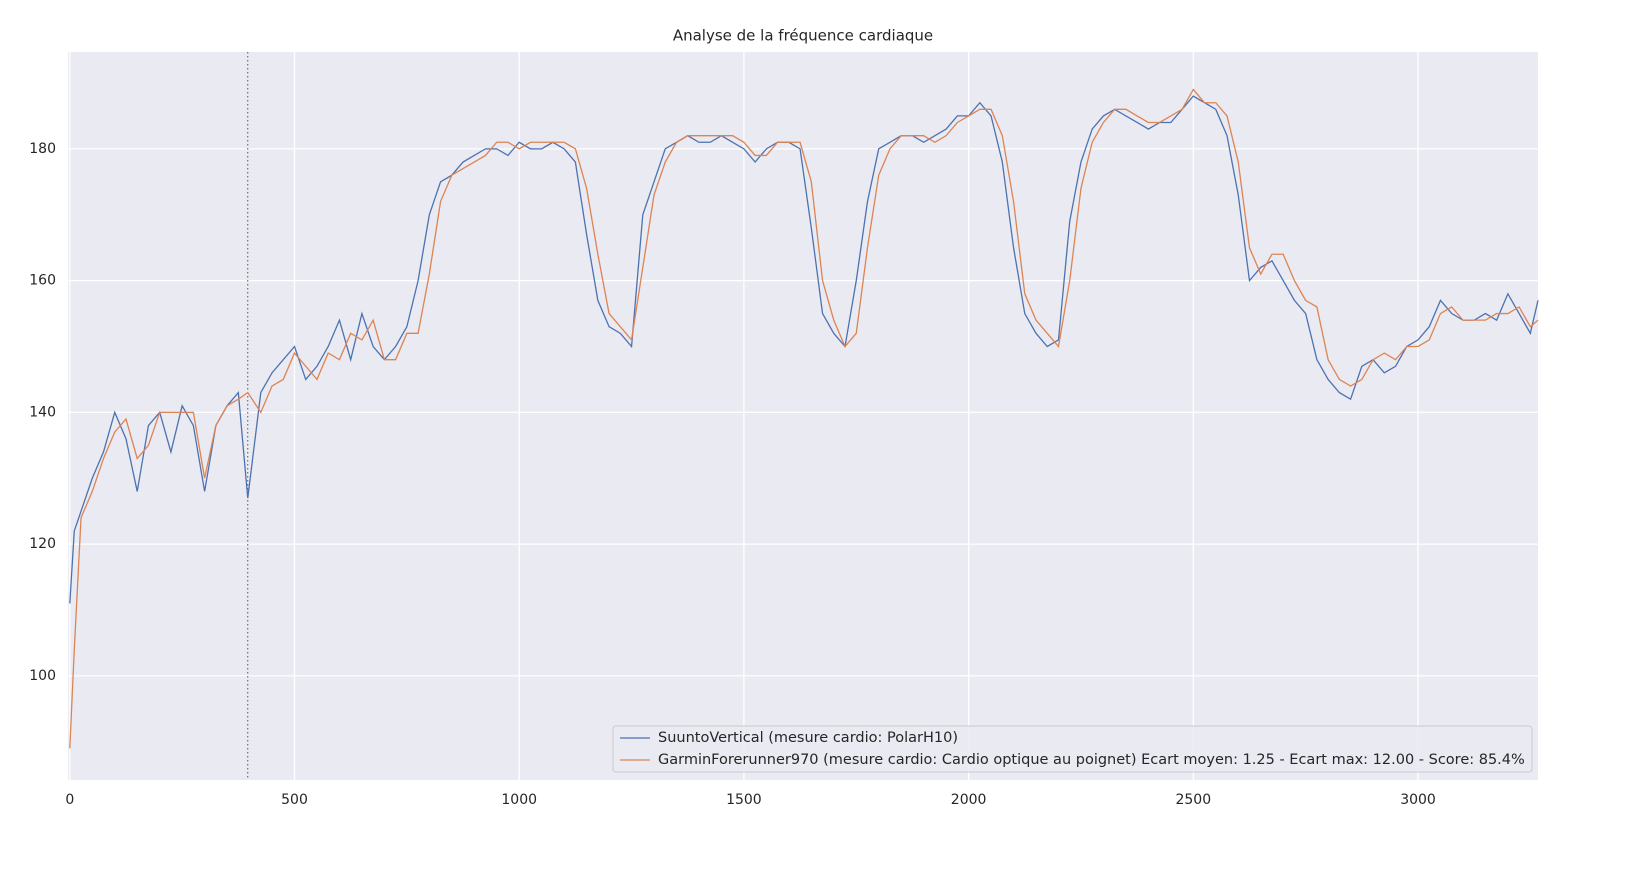 This screenshot has height=881, width=1652. What do you see at coordinates (294, 800) in the screenshot?
I see `x-tick-label: 500` at bounding box center [294, 800].